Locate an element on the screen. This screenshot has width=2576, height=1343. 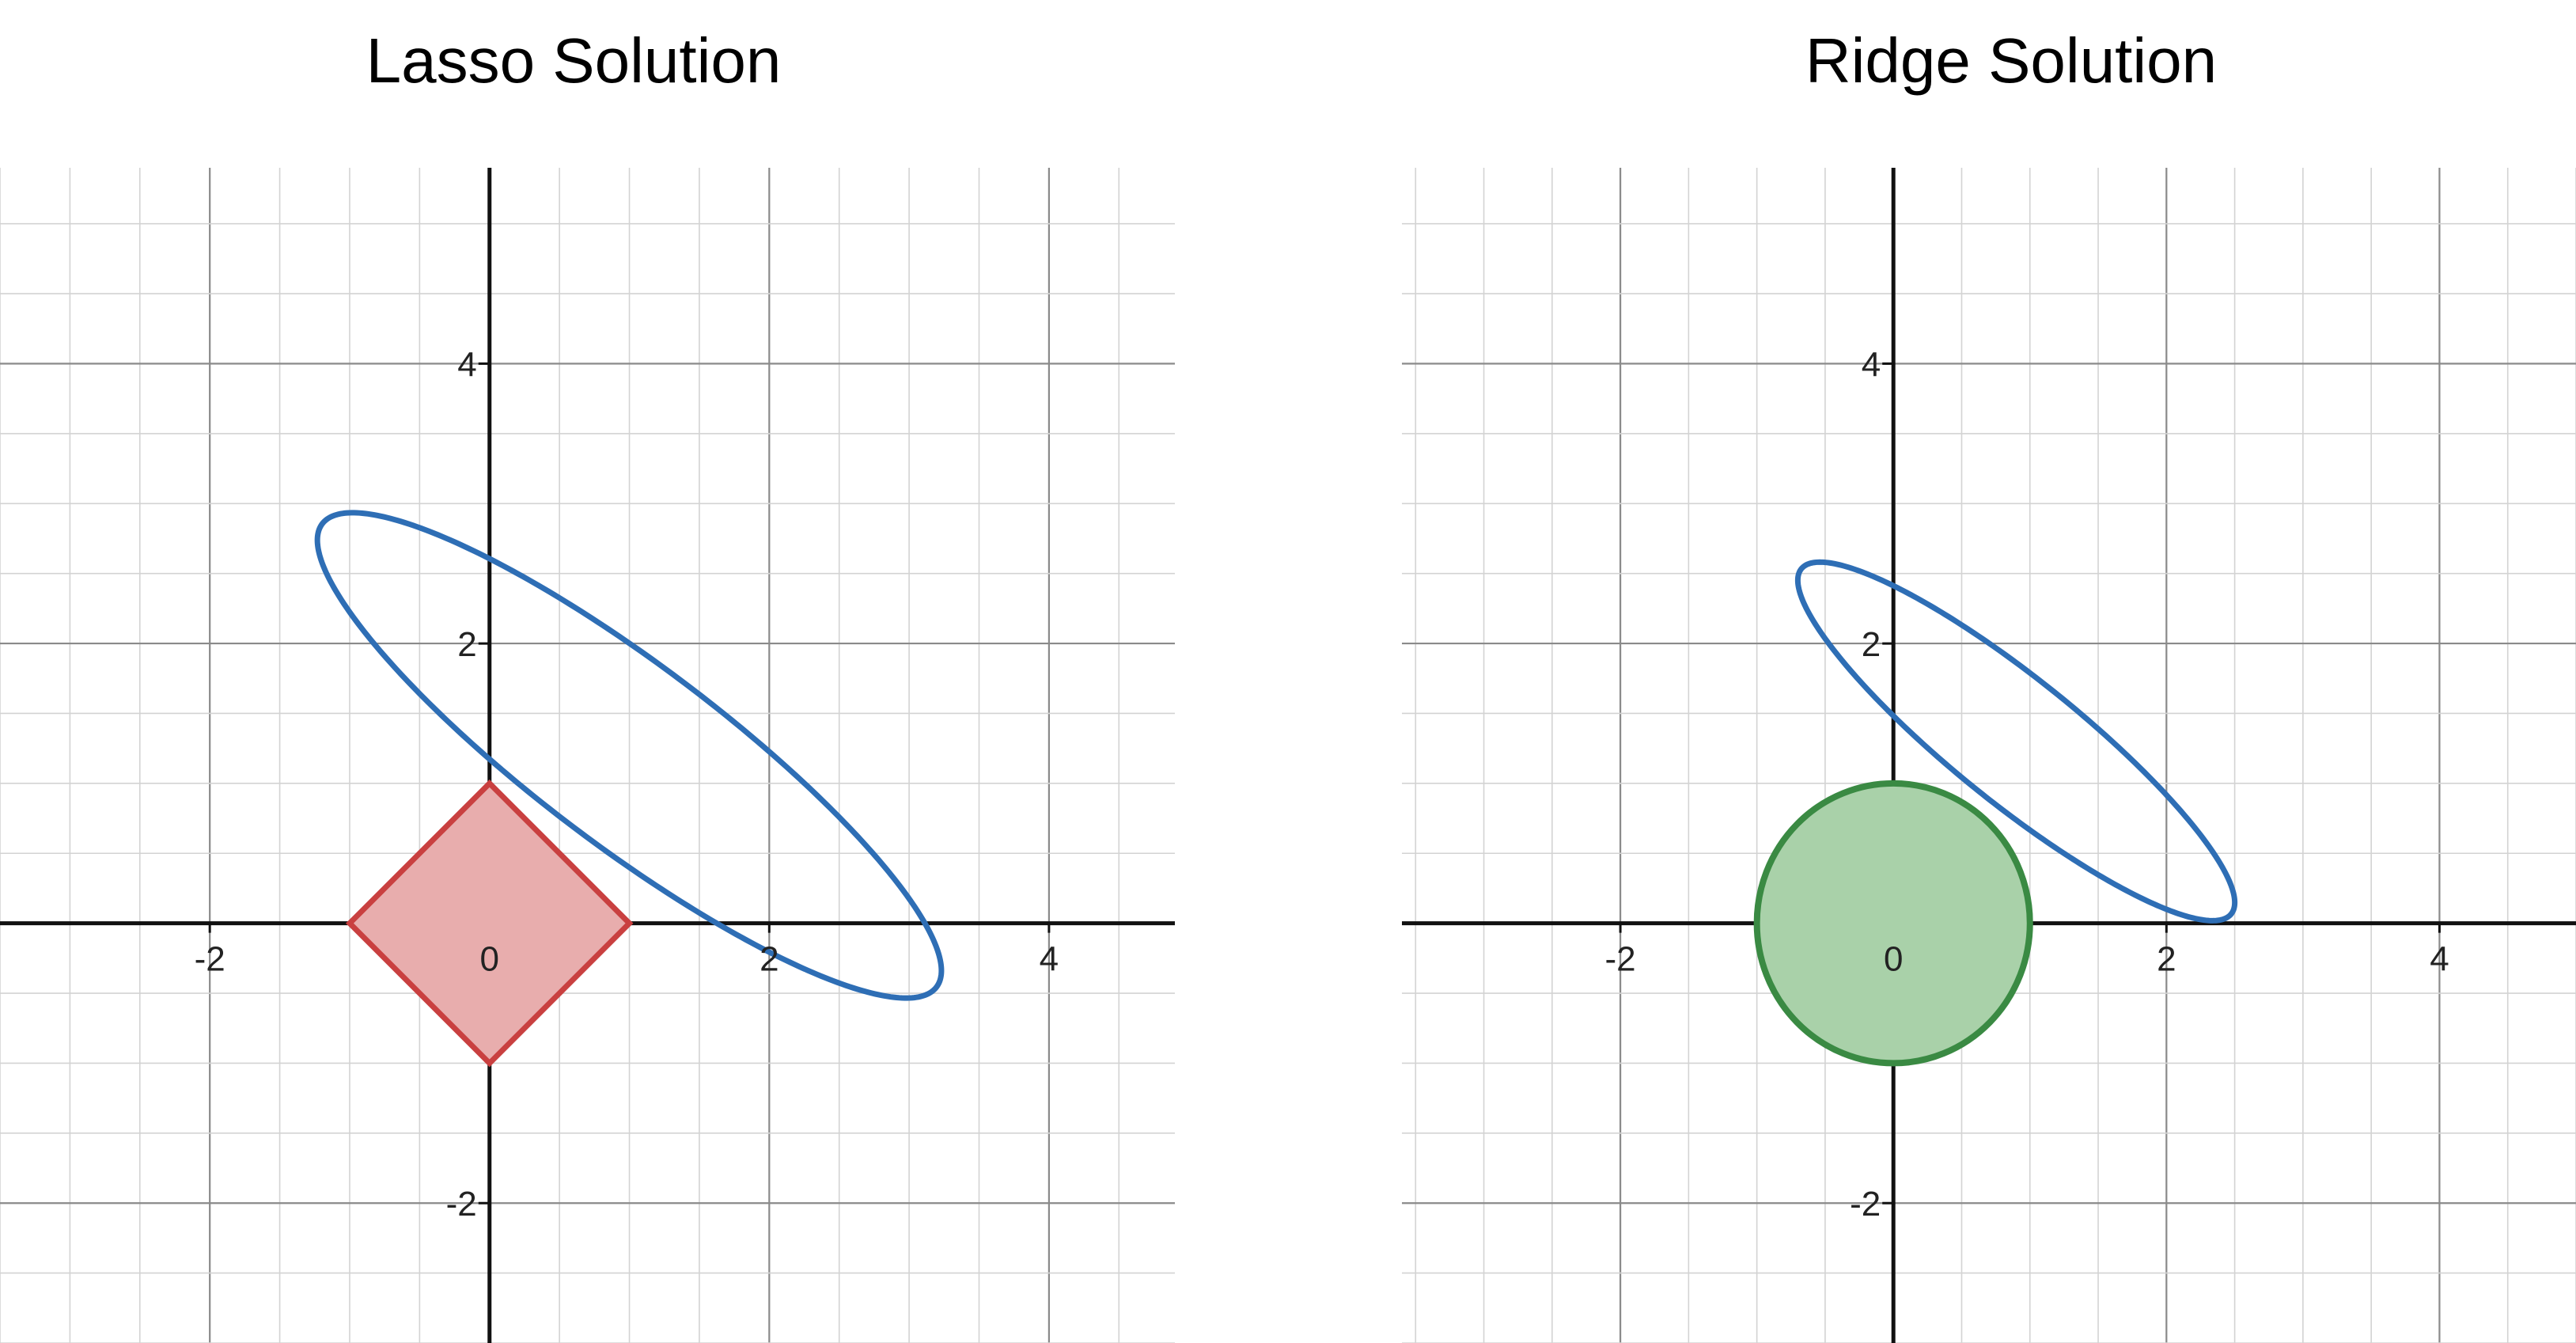
ridge-x-tick-label: 0 is located at coordinates (1893, 960).